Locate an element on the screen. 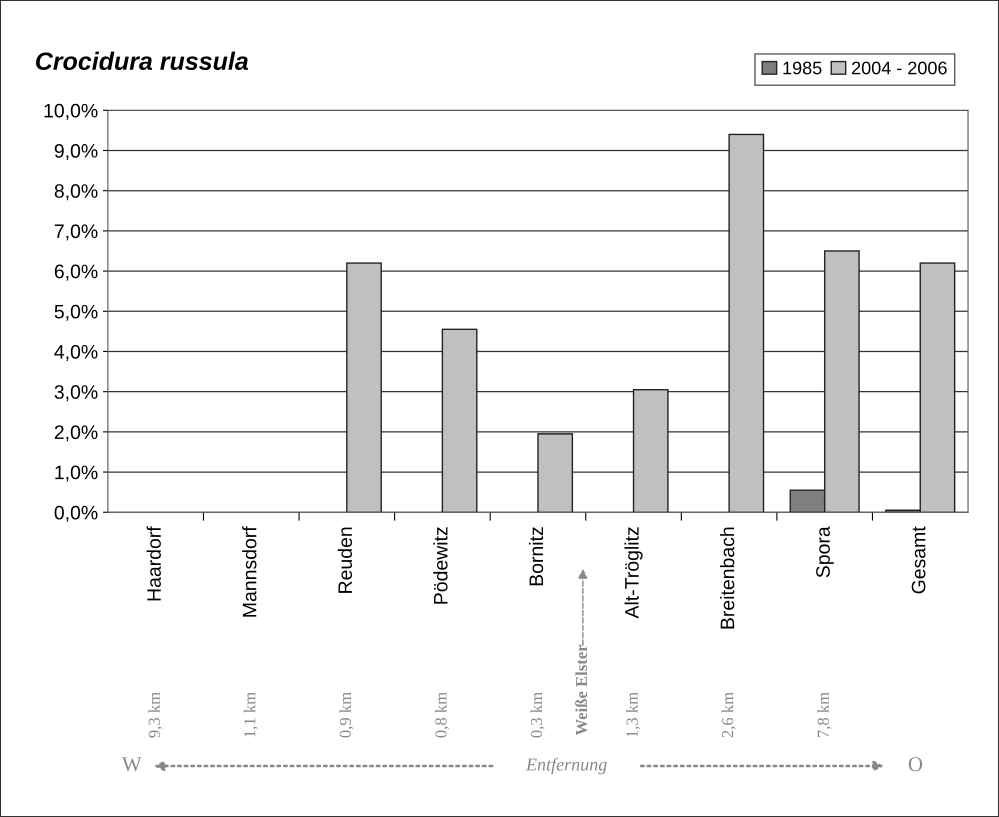  y-tick-label: 5,0% is located at coordinates (76, 312).